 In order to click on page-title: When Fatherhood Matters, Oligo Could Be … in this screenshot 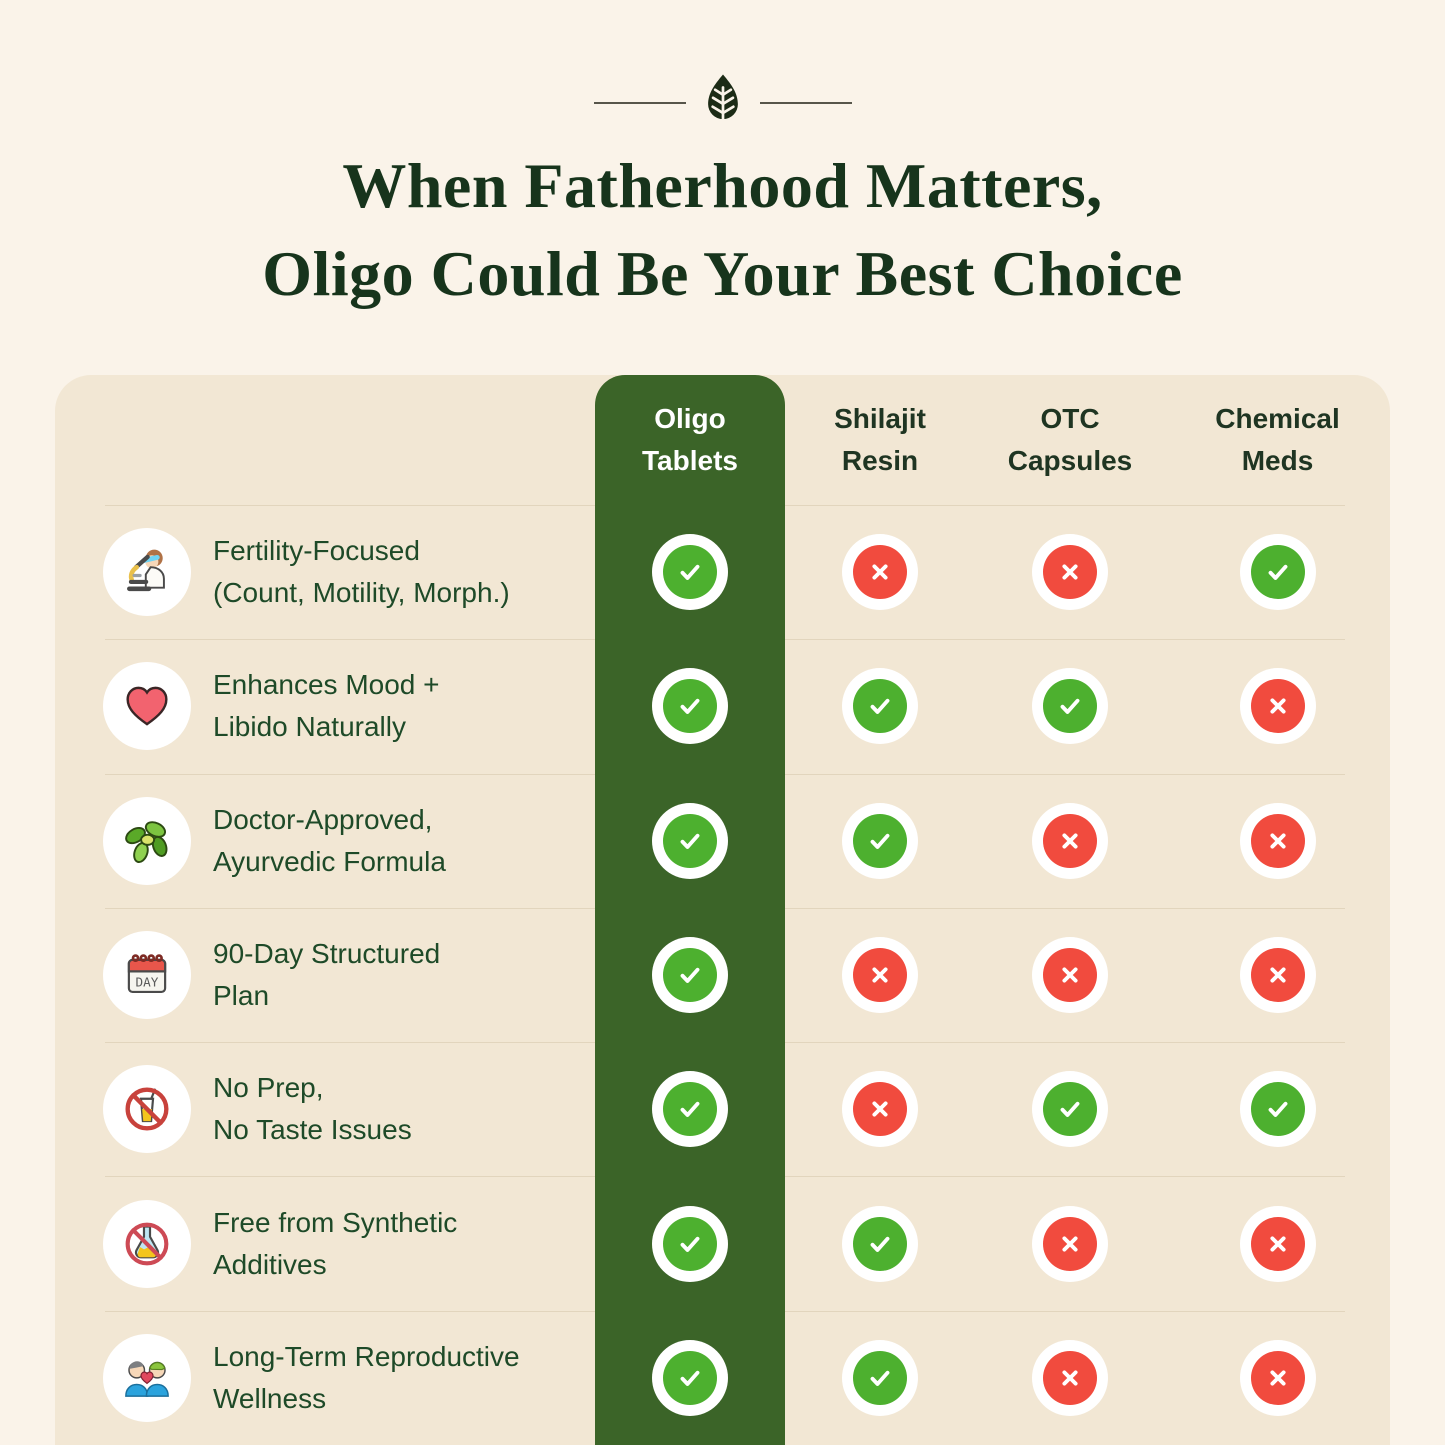, I will do `click(722, 230)`.